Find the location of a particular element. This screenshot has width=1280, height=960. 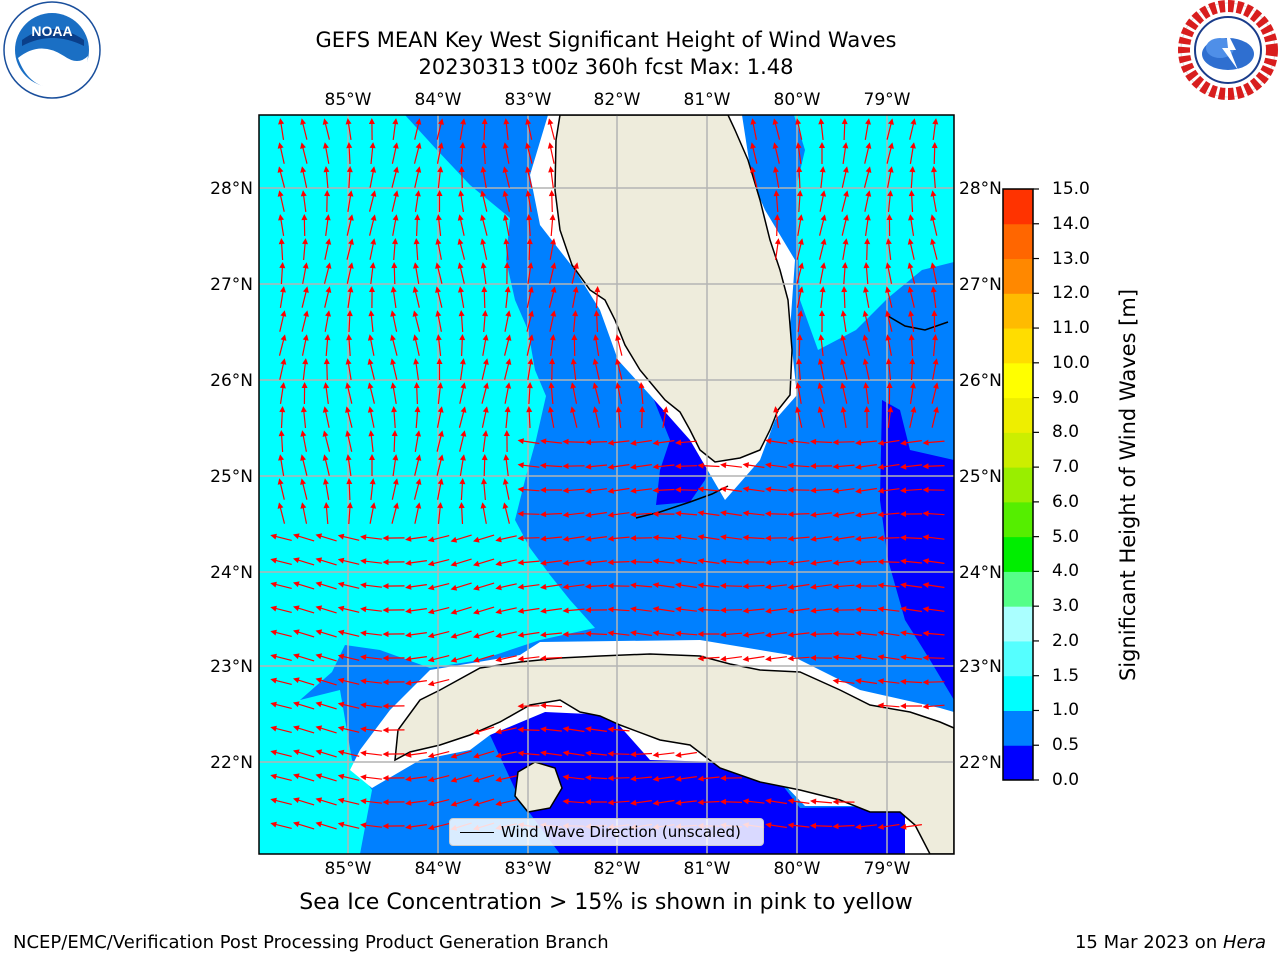

colorbar-tick-label: 6.0 is located at coordinates (1066, 501).